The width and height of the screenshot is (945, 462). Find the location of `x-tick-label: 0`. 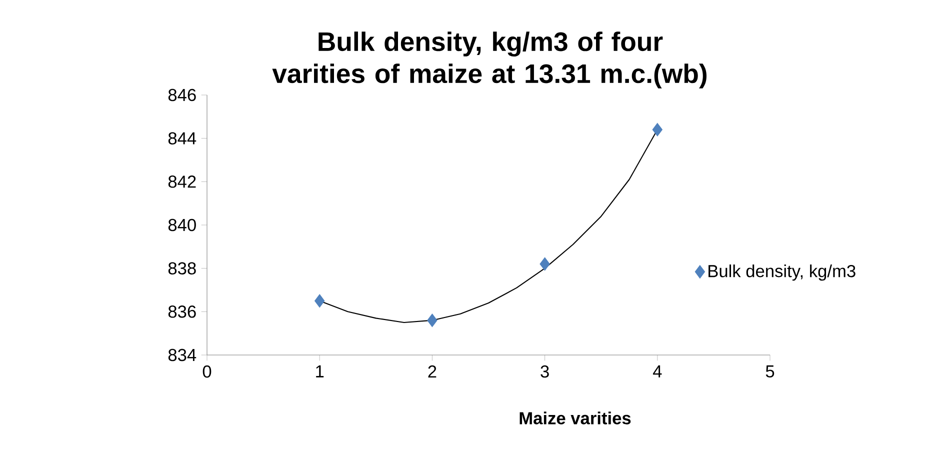

x-tick-label: 0 is located at coordinates (207, 371).